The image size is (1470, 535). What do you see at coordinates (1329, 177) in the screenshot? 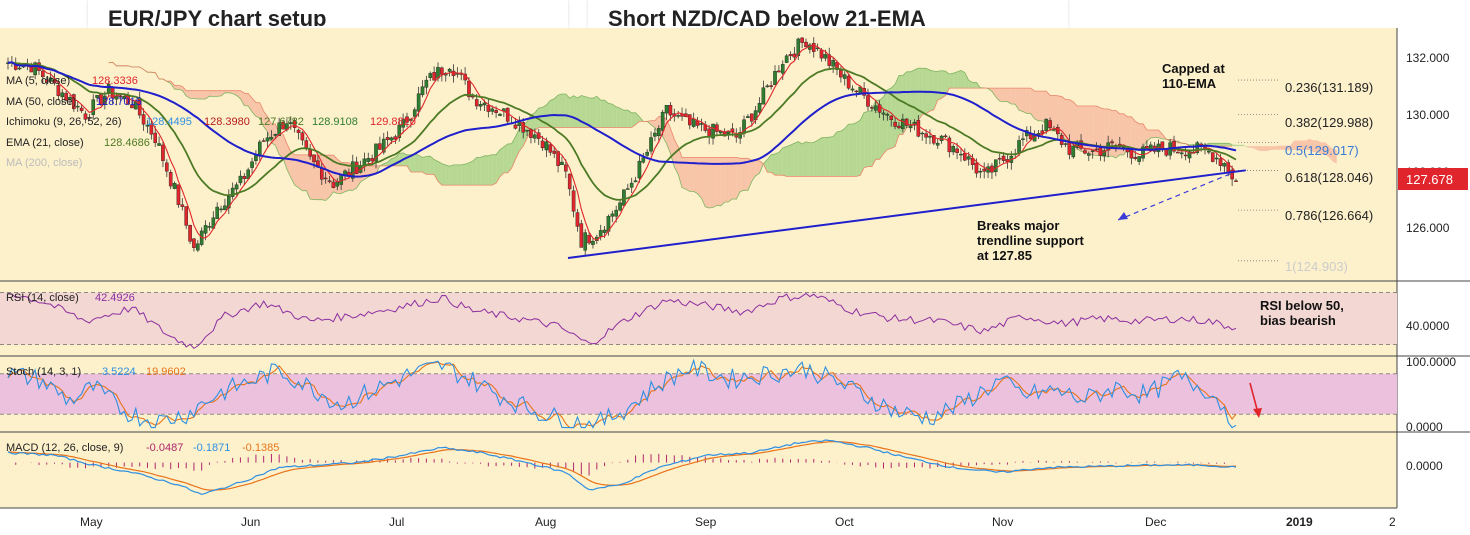
I see `fib-label: 0.618(128.046)` at bounding box center [1329, 177].